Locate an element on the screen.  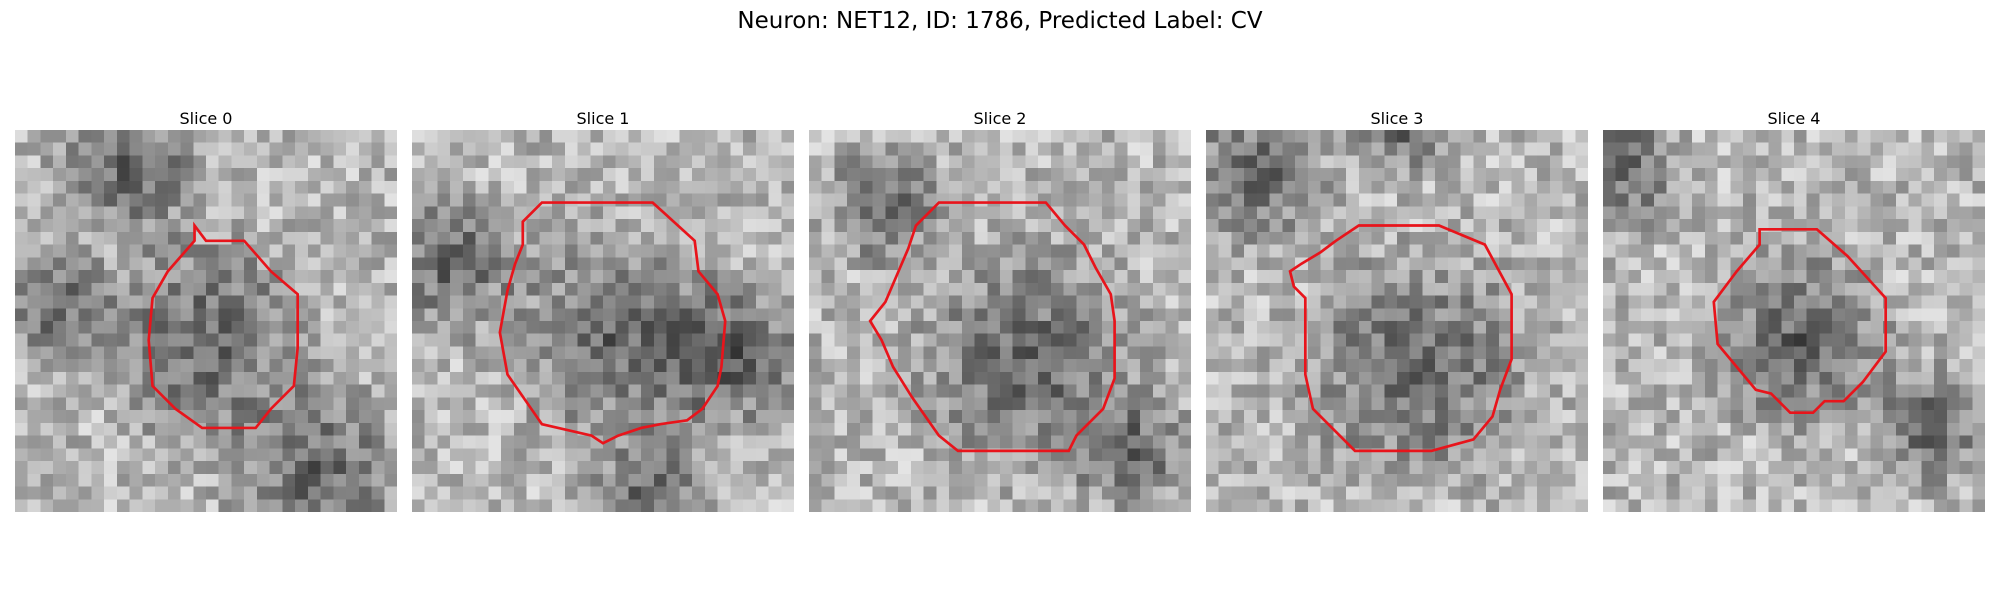
slice-panel-1: Slice 1 is located at coordinates (603, 310).